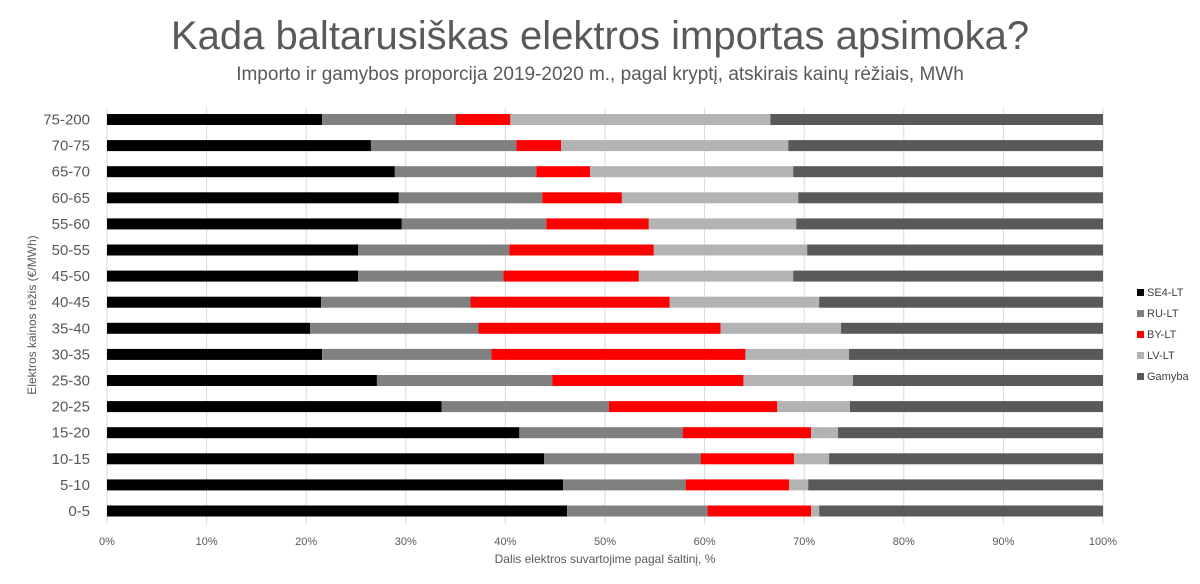 This screenshot has height=584, width=1200. Describe the element at coordinates (71, 407) in the screenshot. I see `category-label: 20-25` at that location.